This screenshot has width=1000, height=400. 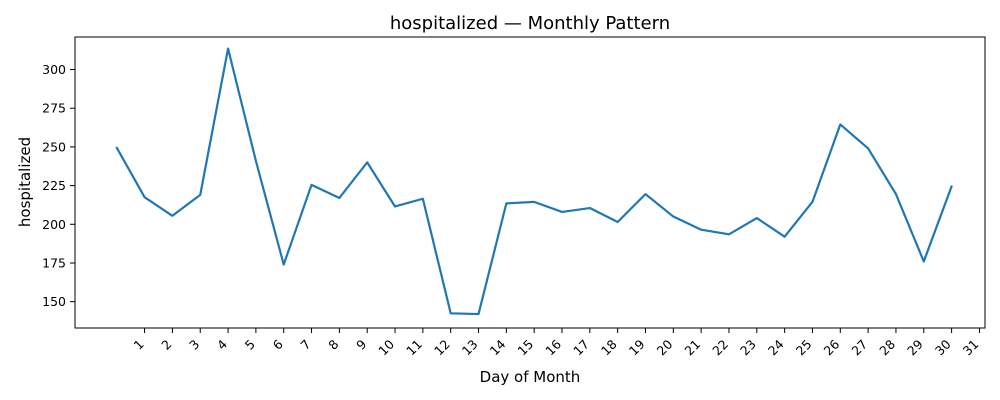 What do you see at coordinates (54, 69) in the screenshot?
I see `y-tick-label: 300` at bounding box center [54, 69].